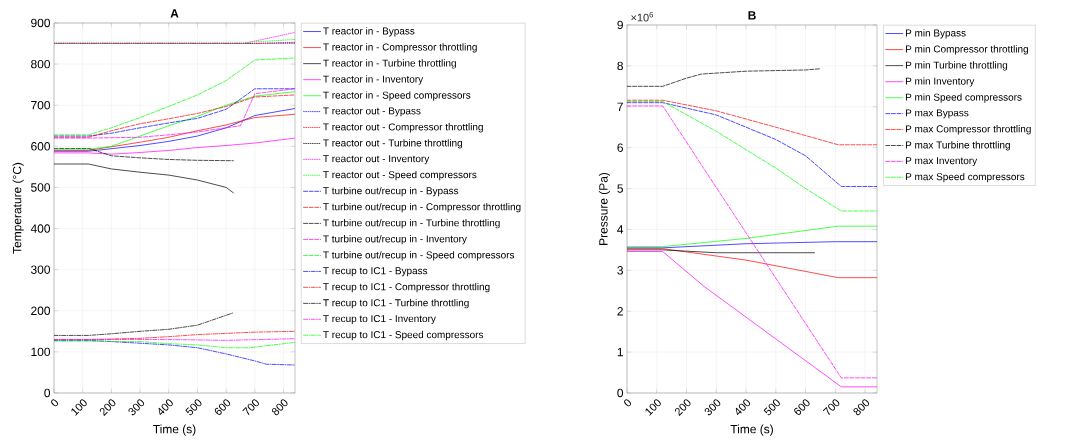  What do you see at coordinates (620, 188) in the screenshot?
I see `y-tick-label: 5` at bounding box center [620, 188].